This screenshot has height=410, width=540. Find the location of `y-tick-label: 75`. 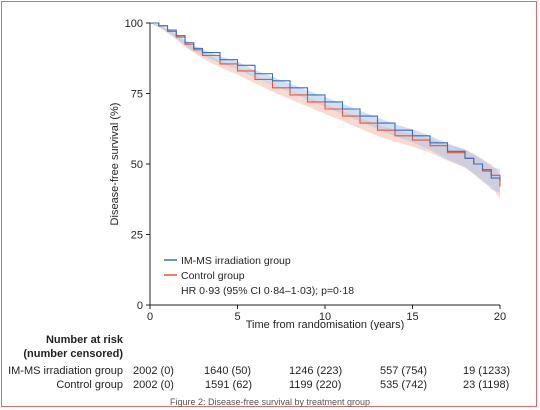

y-tick-label: 75 is located at coordinates (137, 95).